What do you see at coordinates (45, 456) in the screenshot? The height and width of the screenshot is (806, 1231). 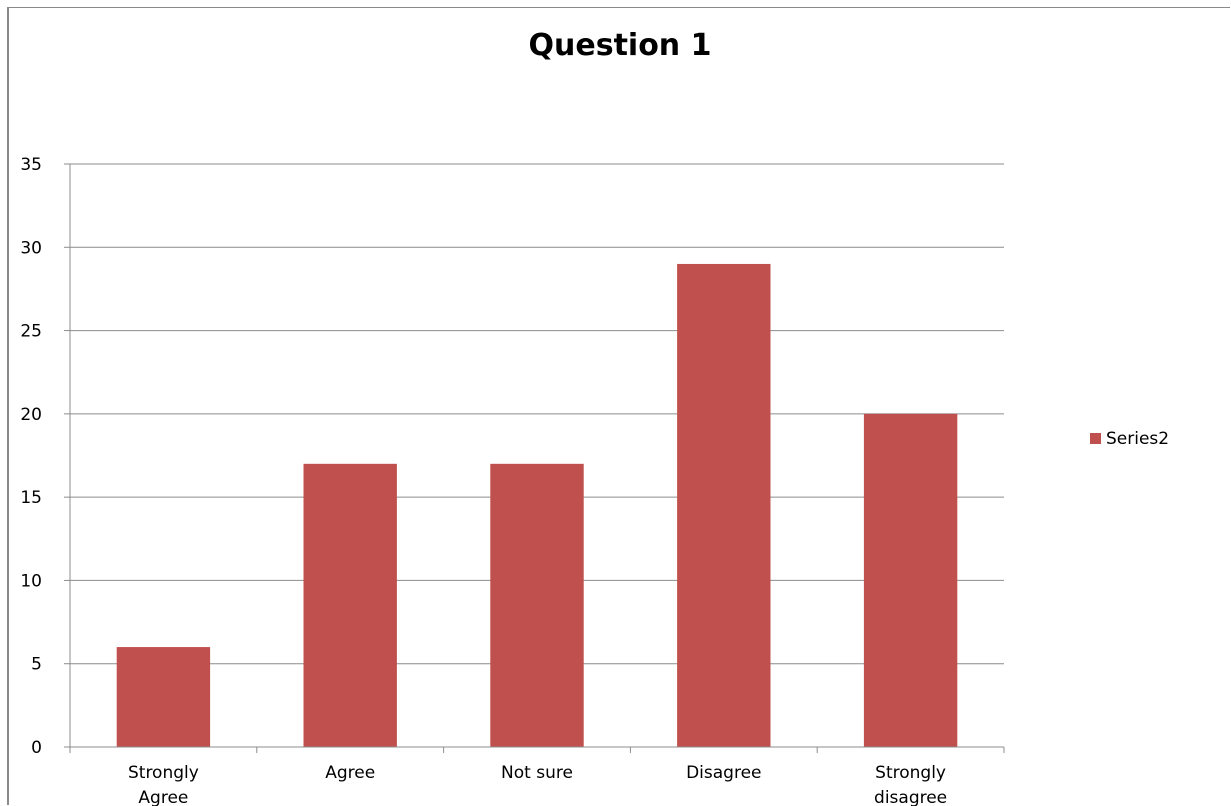 I see `y-axis-ticks: 0 5 10 15 20 25 30 35` at bounding box center [45, 456].